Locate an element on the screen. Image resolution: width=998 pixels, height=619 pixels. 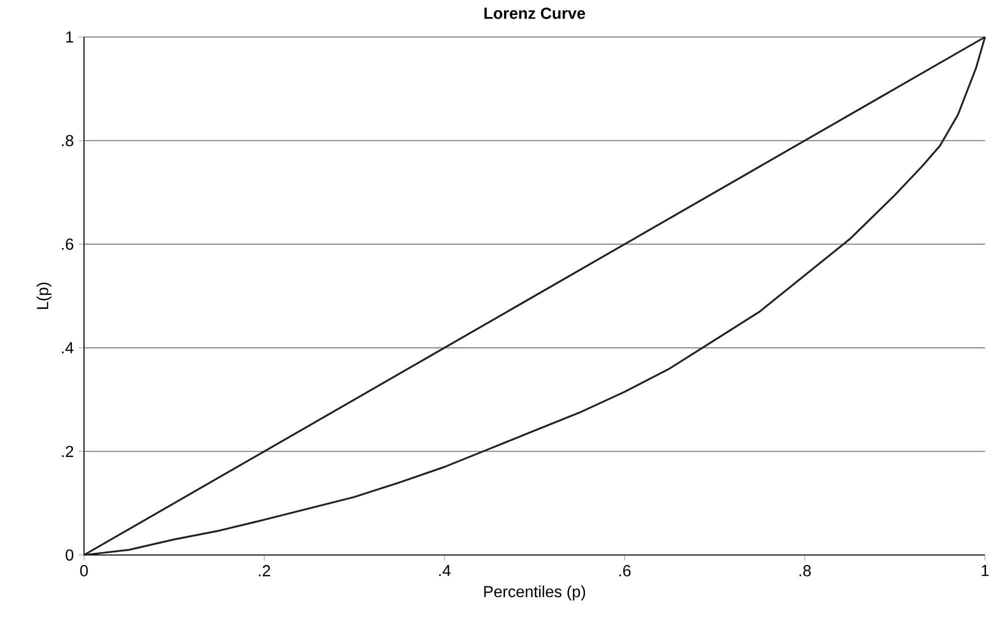
y-tick-label: .4 is located at coordinates (68, 348).